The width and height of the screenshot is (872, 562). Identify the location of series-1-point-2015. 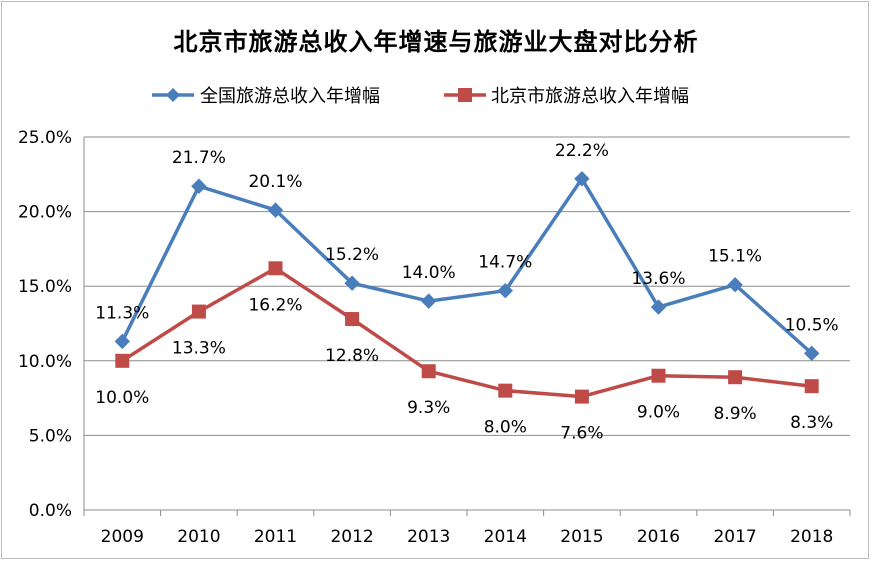
(582, 179).